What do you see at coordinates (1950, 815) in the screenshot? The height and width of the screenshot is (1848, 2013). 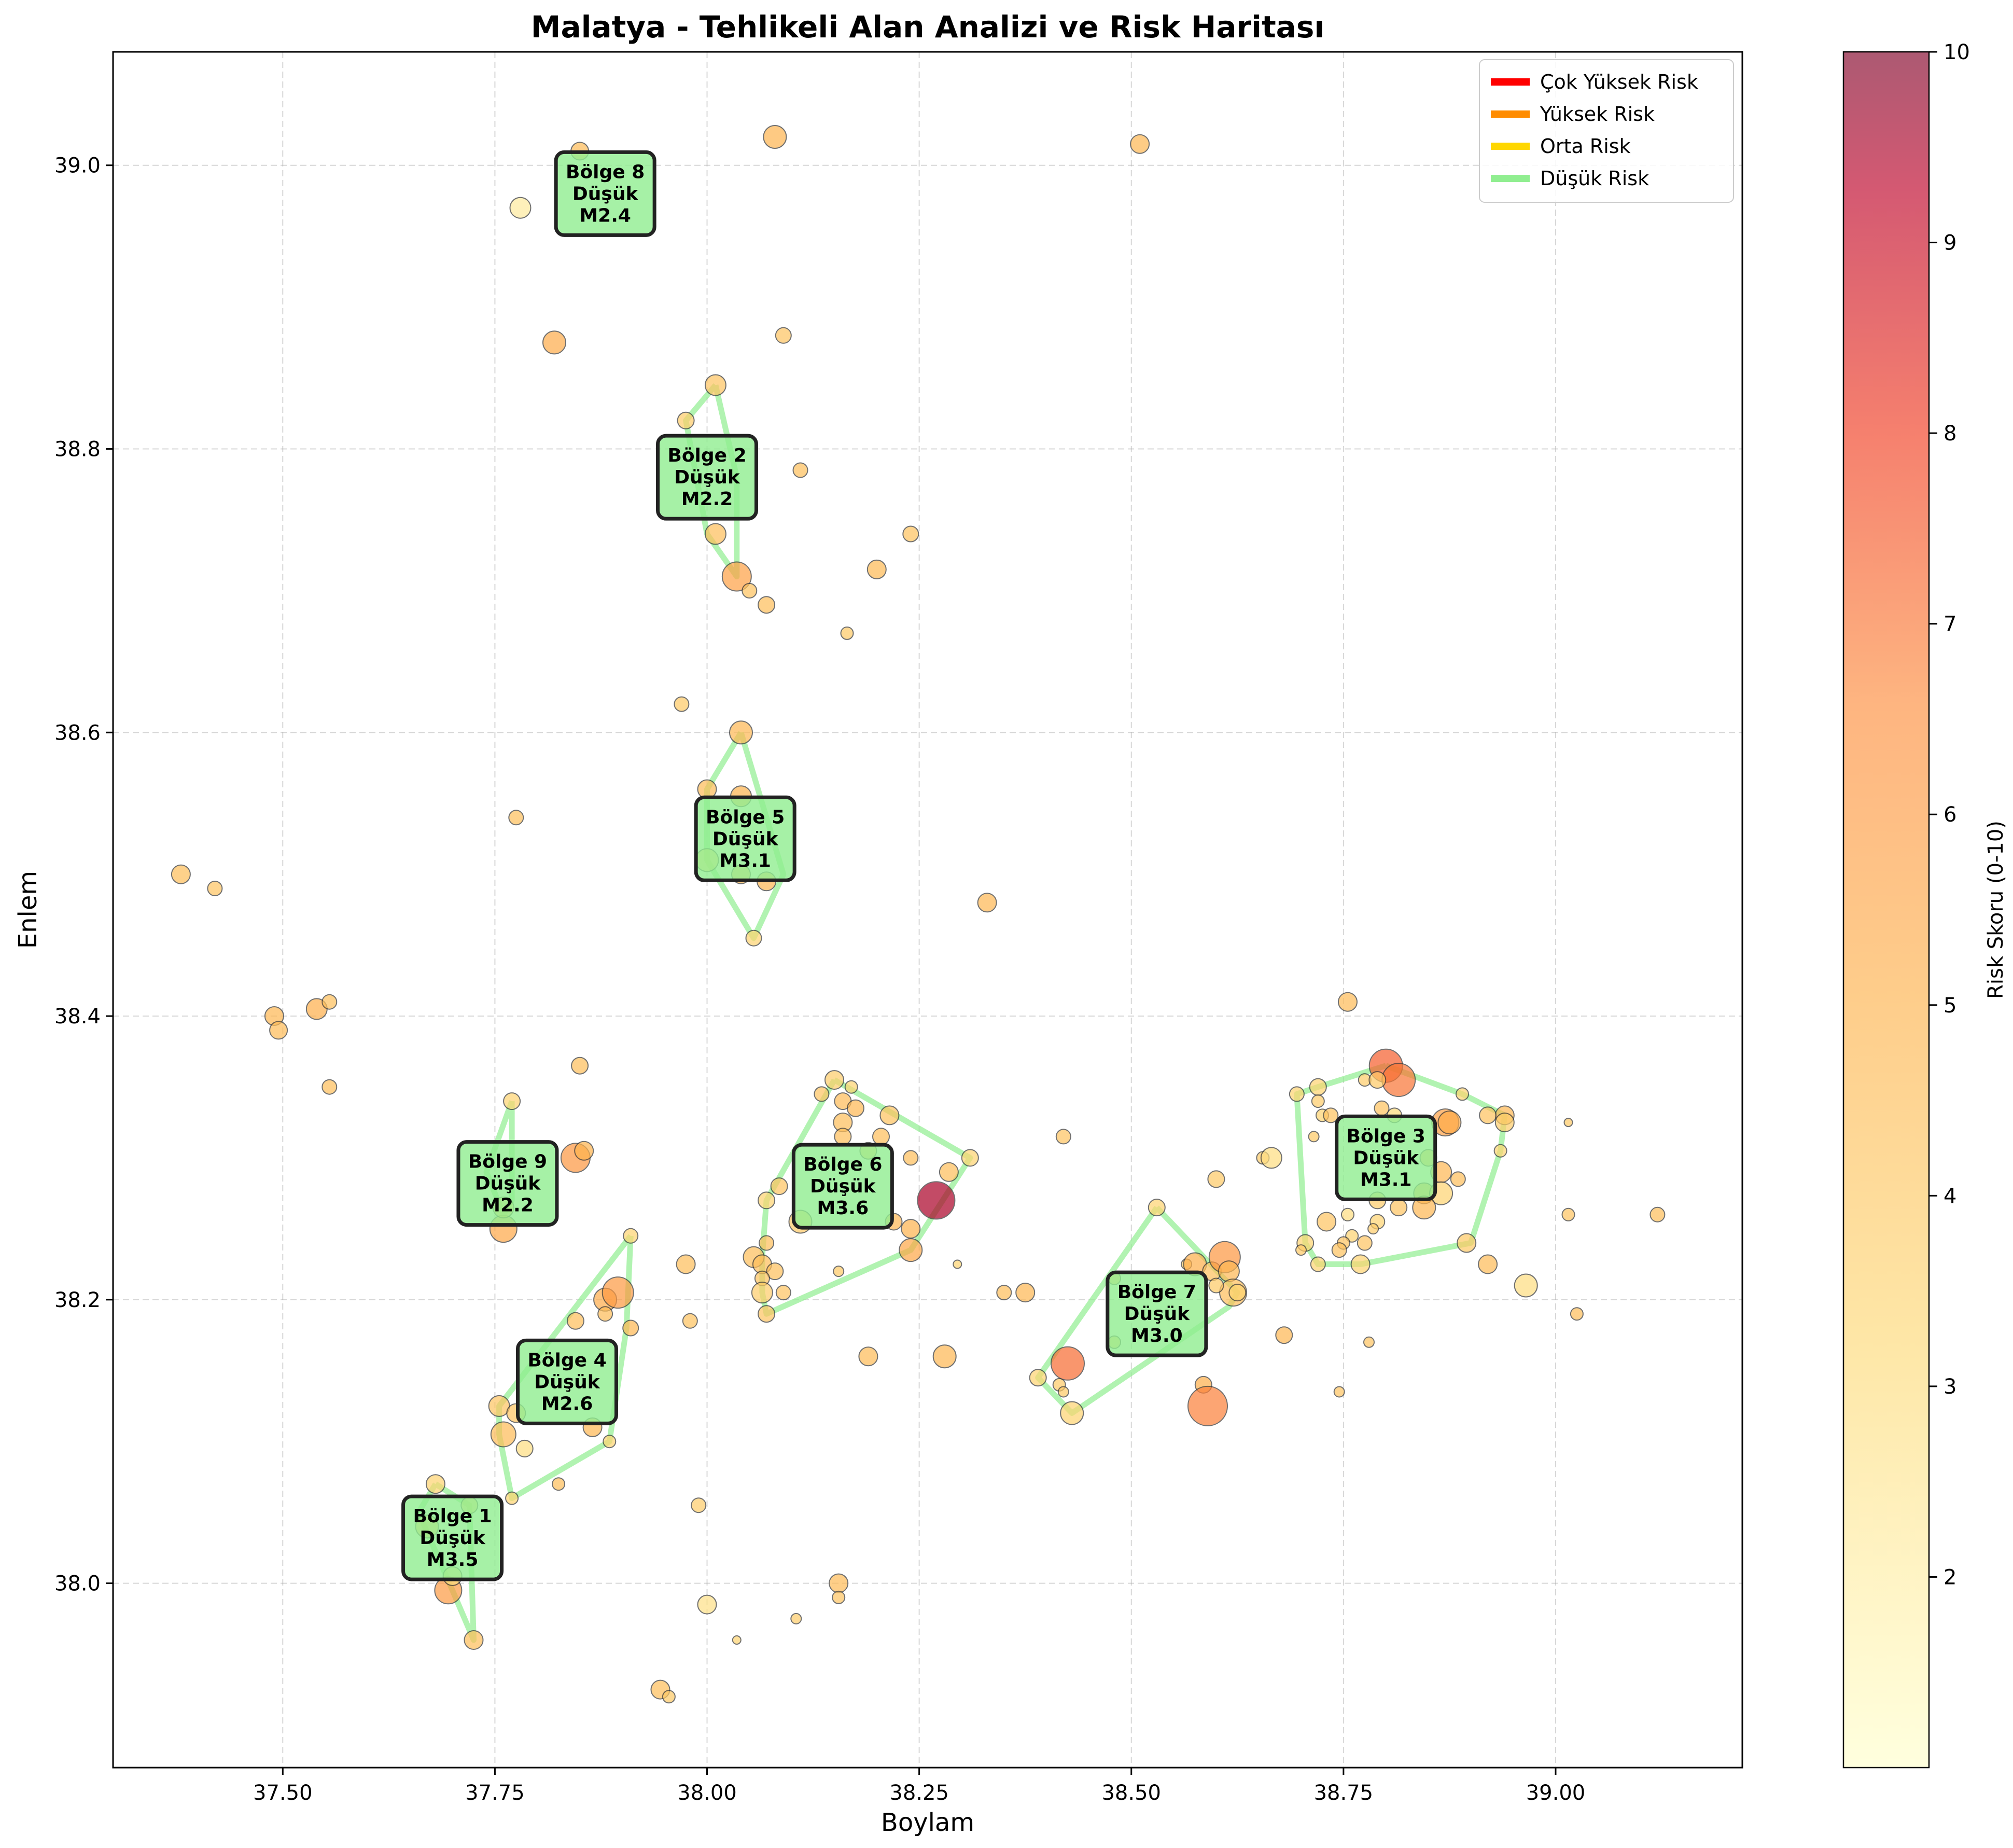 I see `colorbar-tick-label: 6` at bounding box center [1950, 815].